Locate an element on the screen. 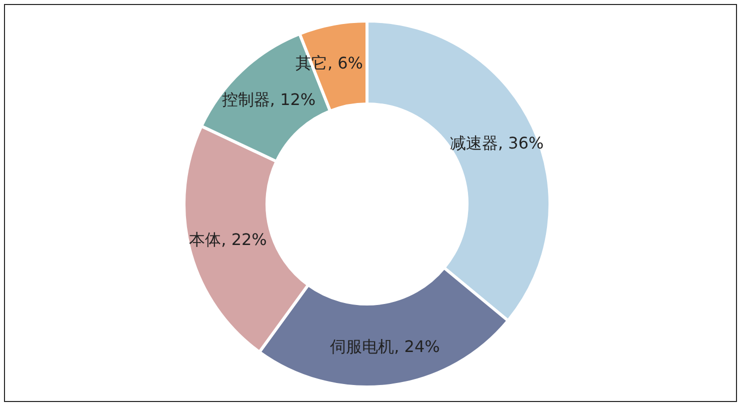  slice-label: 本体, 22% is located at coordinates (228, 240).